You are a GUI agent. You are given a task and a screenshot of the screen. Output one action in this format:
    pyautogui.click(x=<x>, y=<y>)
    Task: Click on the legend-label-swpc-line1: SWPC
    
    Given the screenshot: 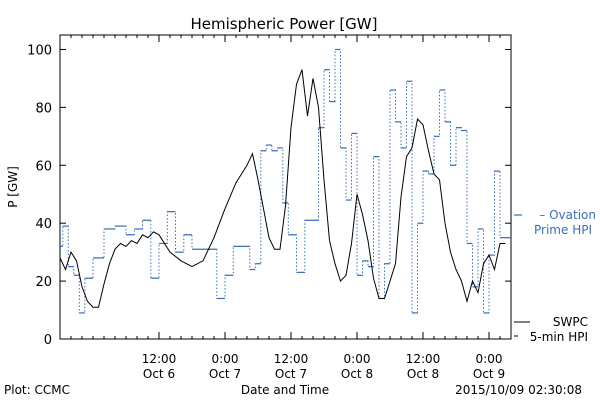 What is the action you would take?
    pyautogui.click(x=570, y=322)
    